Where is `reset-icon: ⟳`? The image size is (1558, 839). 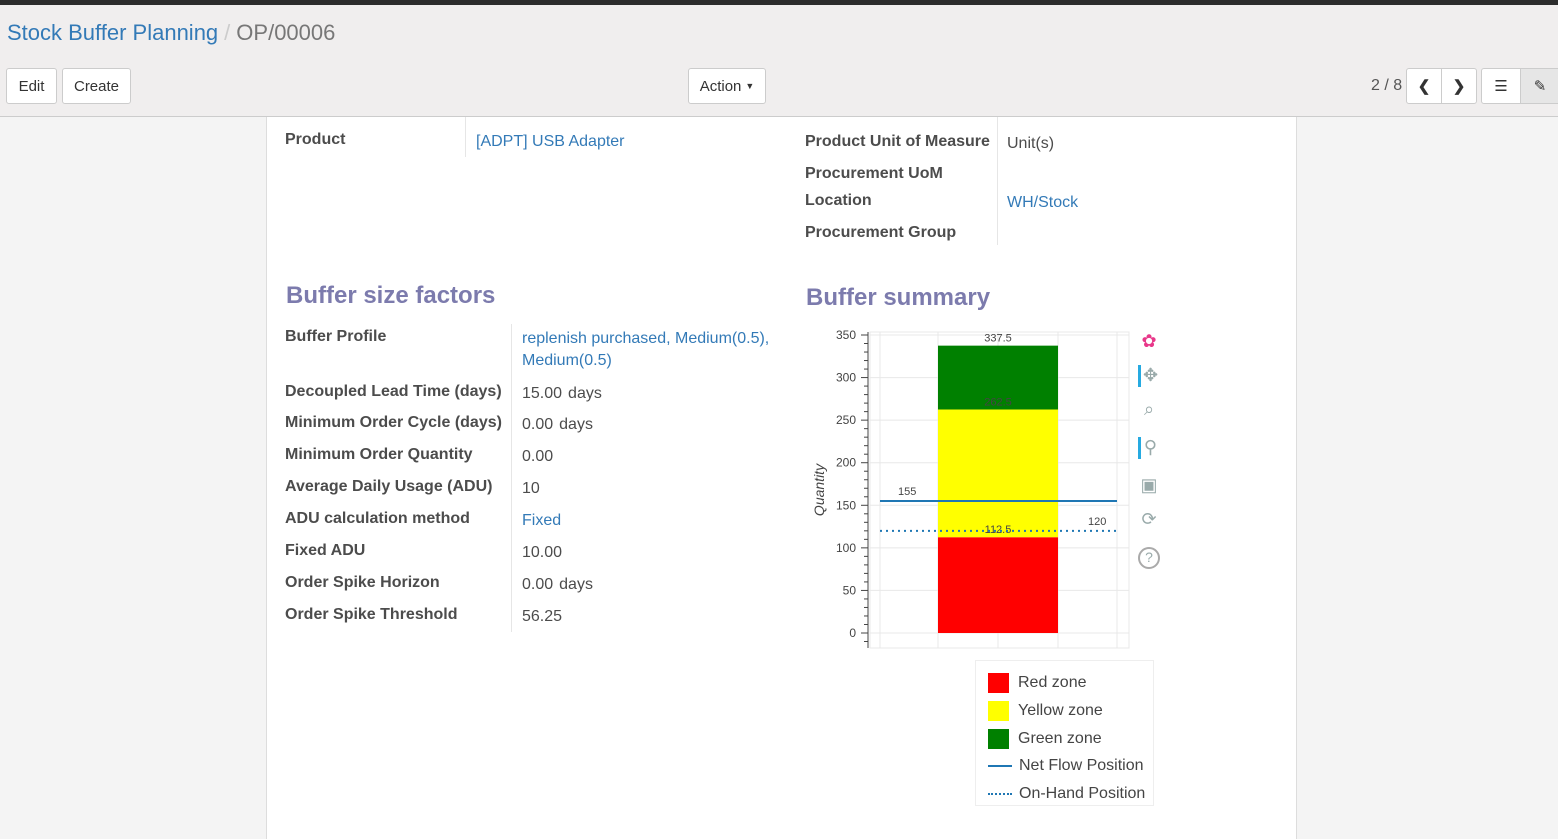 reset-icon: ⟳ is located at coordinates (1149, 519).